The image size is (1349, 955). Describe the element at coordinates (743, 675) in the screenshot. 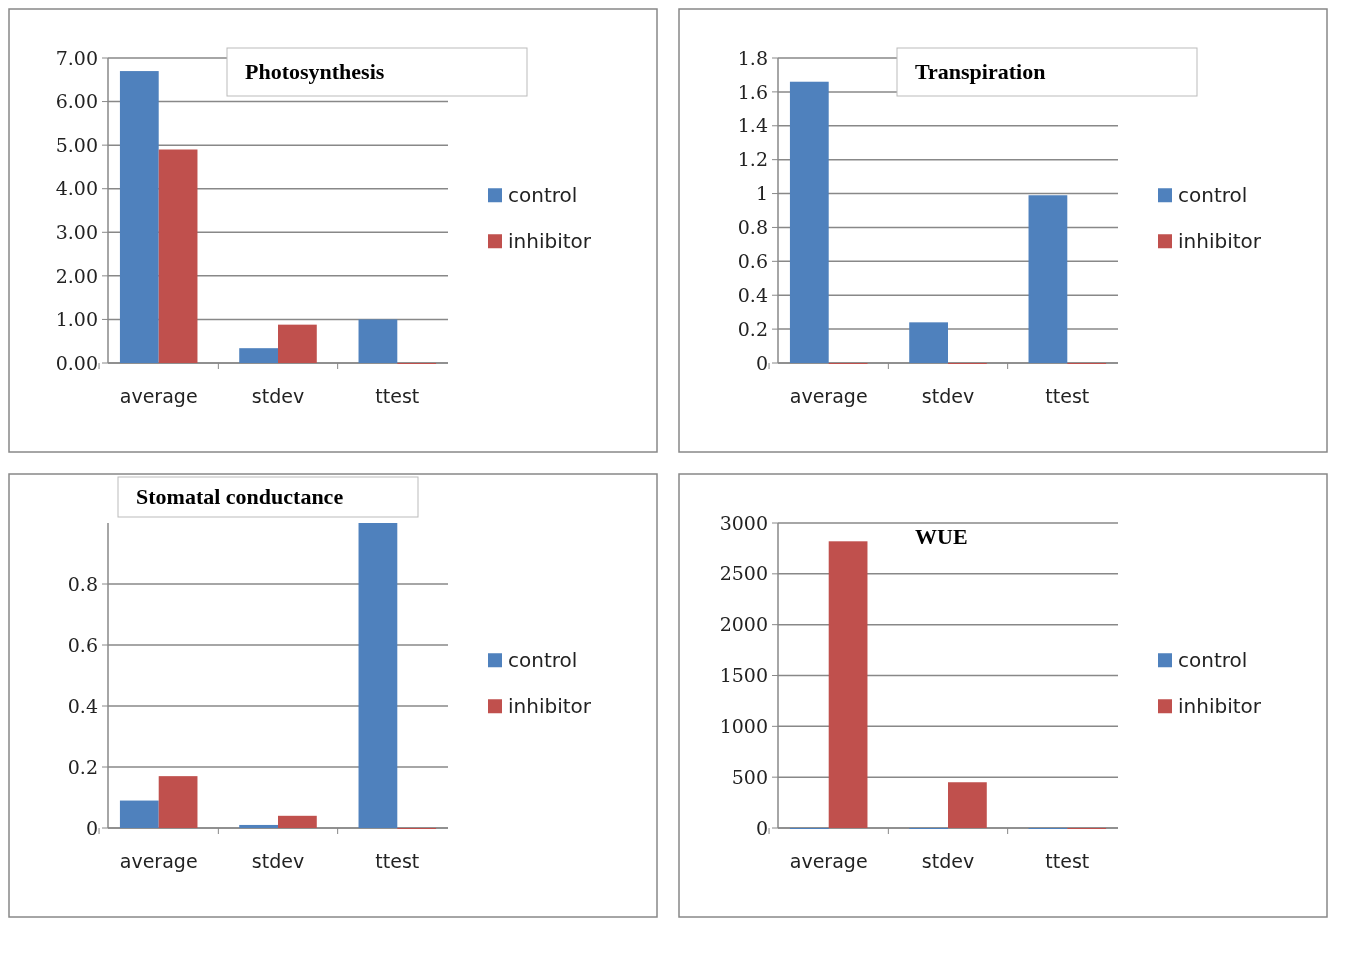

I see `y-tick-label: 1500` at that location.